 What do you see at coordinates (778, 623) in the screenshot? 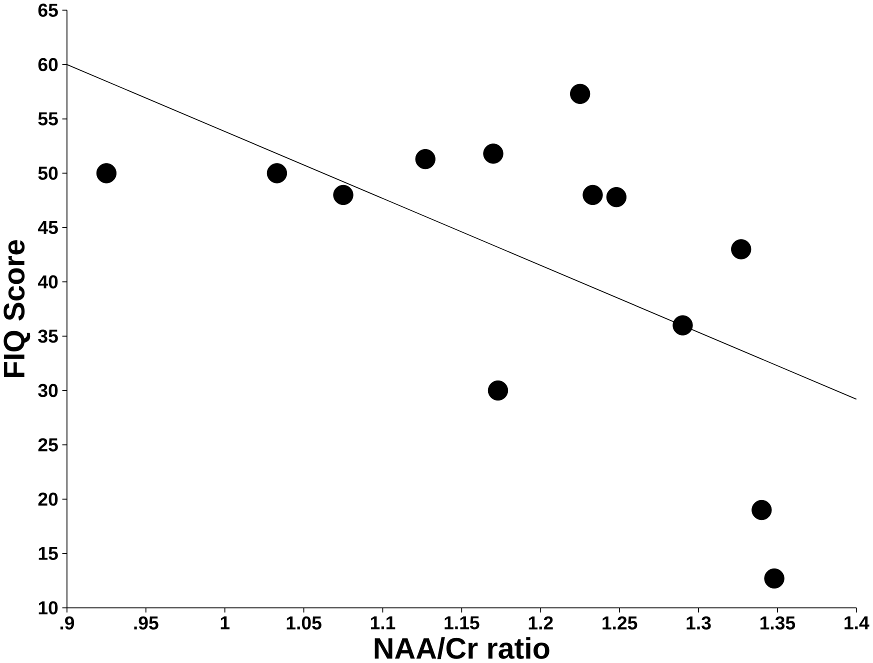
I see `x-tick-label: 1.35` at bounding box center [778, 623].